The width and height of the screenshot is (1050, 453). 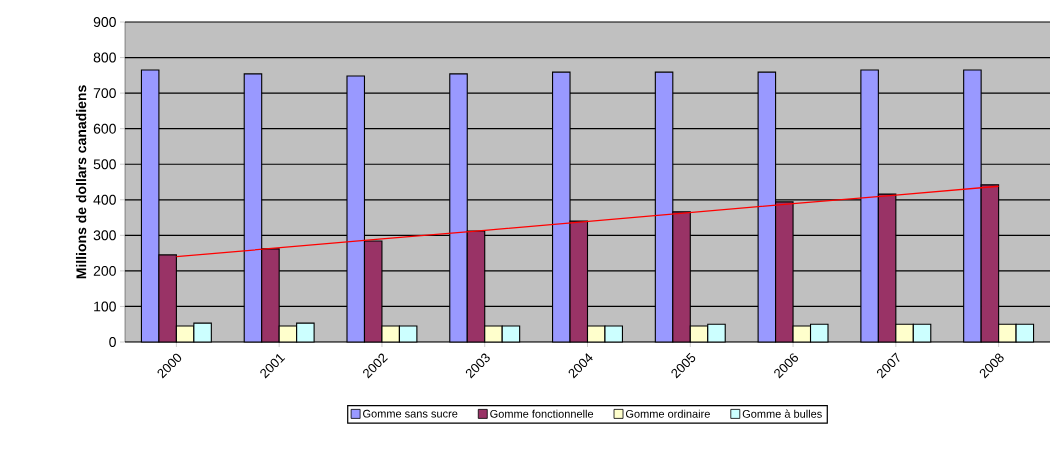 What do you see at coordinates (104, 199) in the screenshot?
I see `y-tick-label: 400` at bounding box center [104, 199].